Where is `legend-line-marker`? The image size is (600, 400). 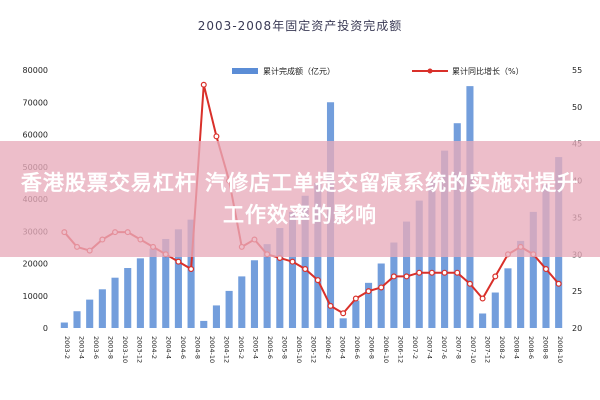
legend-line-marker is located at coordinates (430, 71).